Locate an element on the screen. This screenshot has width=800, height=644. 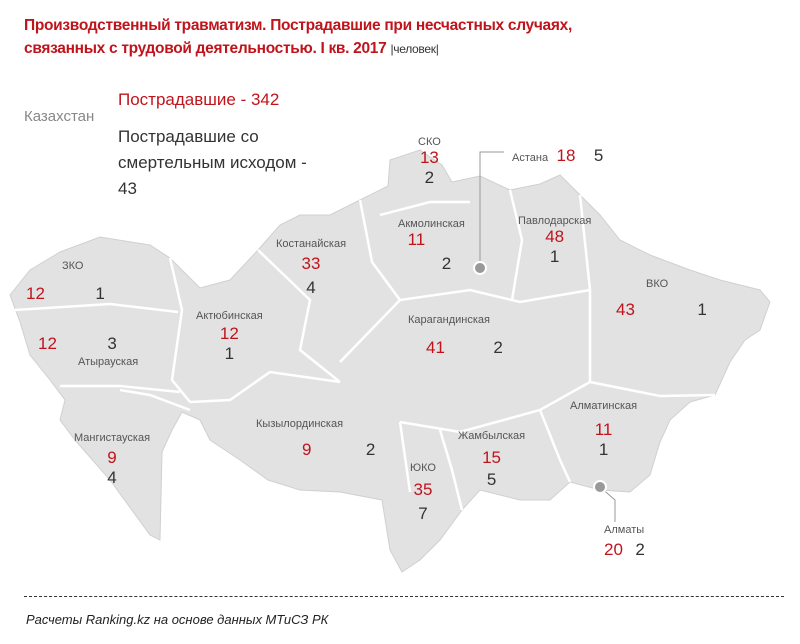
injured-value: 33 is located at coordinates (311, 263).